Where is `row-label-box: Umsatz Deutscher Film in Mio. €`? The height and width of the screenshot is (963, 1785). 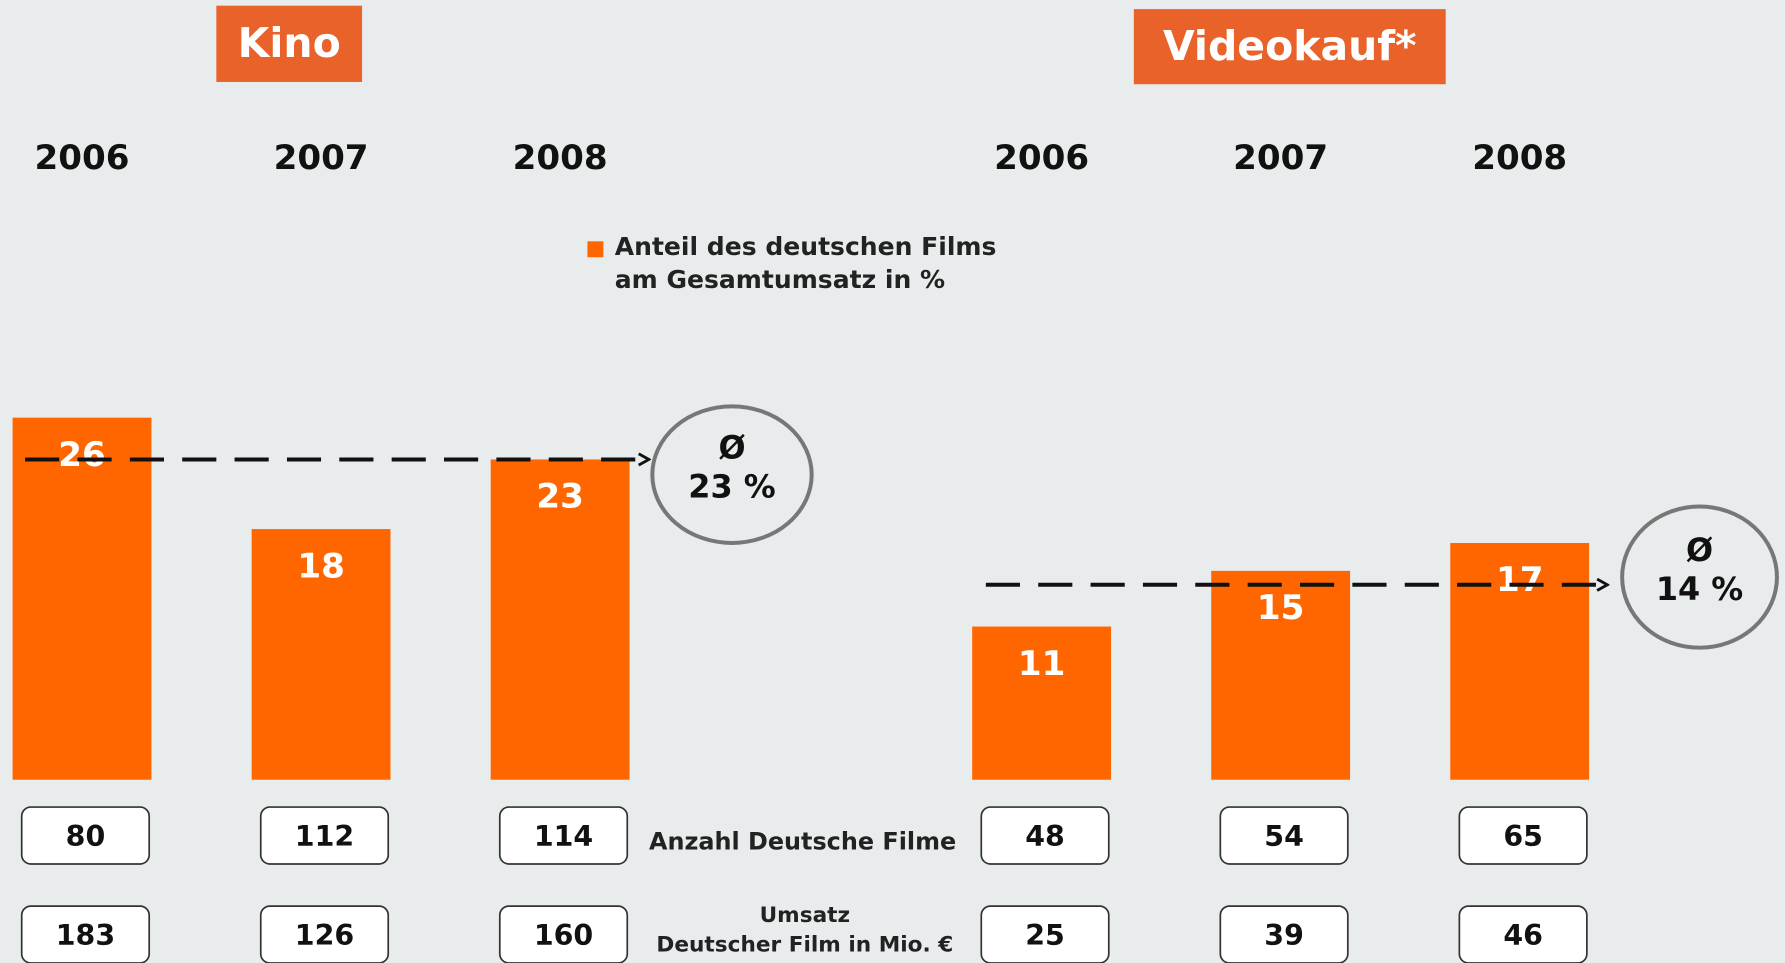
row-label-box: Umsatz Deutscher Film in Mio. € is located at coordinates (805, 929).